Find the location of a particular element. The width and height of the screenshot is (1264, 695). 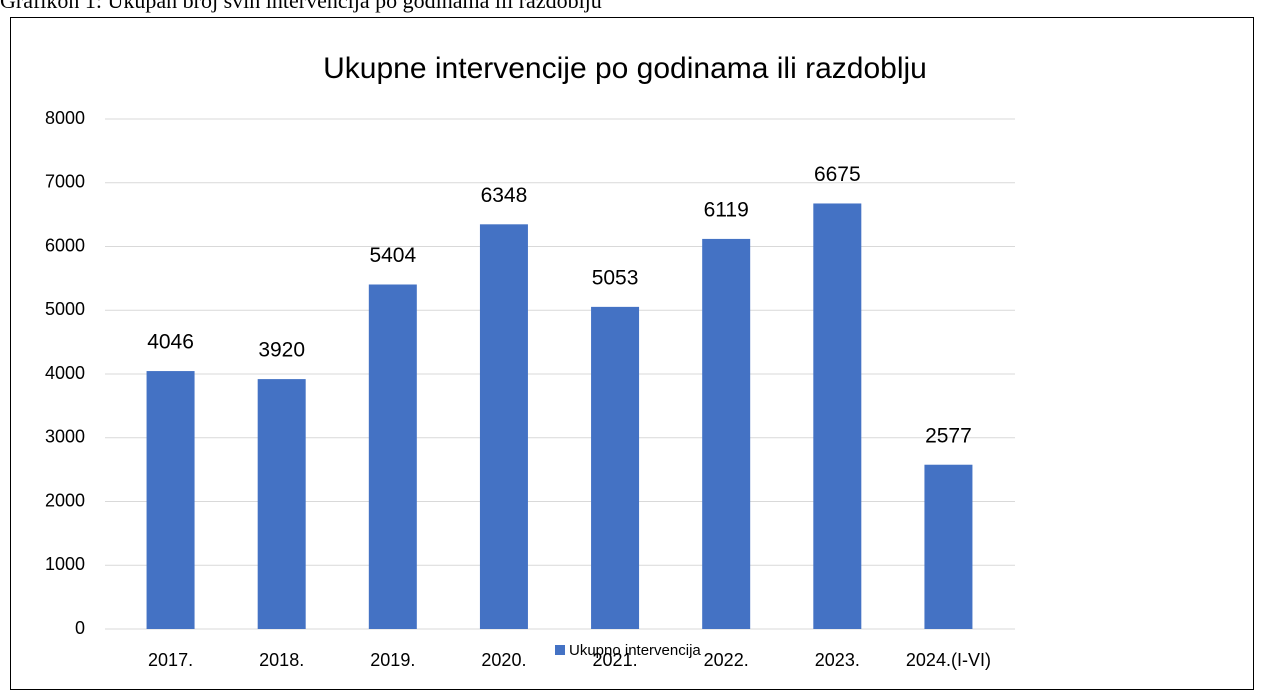

y-tick-label: 5000 is located at coordinates (65, 309).